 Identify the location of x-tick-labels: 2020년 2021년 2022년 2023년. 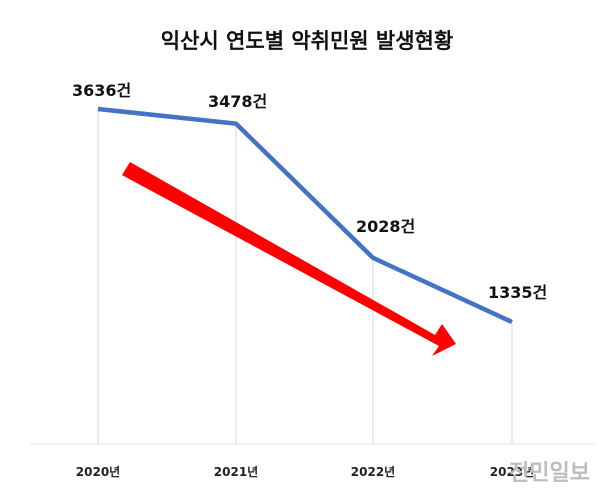
(305, 472).